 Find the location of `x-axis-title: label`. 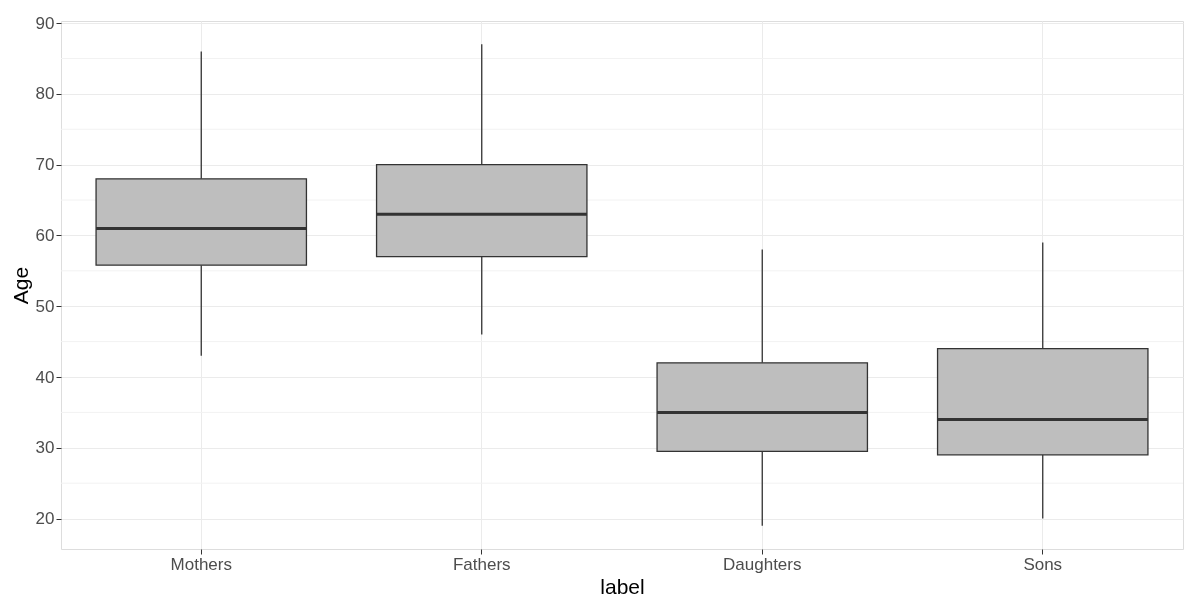

x-axis-title: label is located at coordinates (622, 586).